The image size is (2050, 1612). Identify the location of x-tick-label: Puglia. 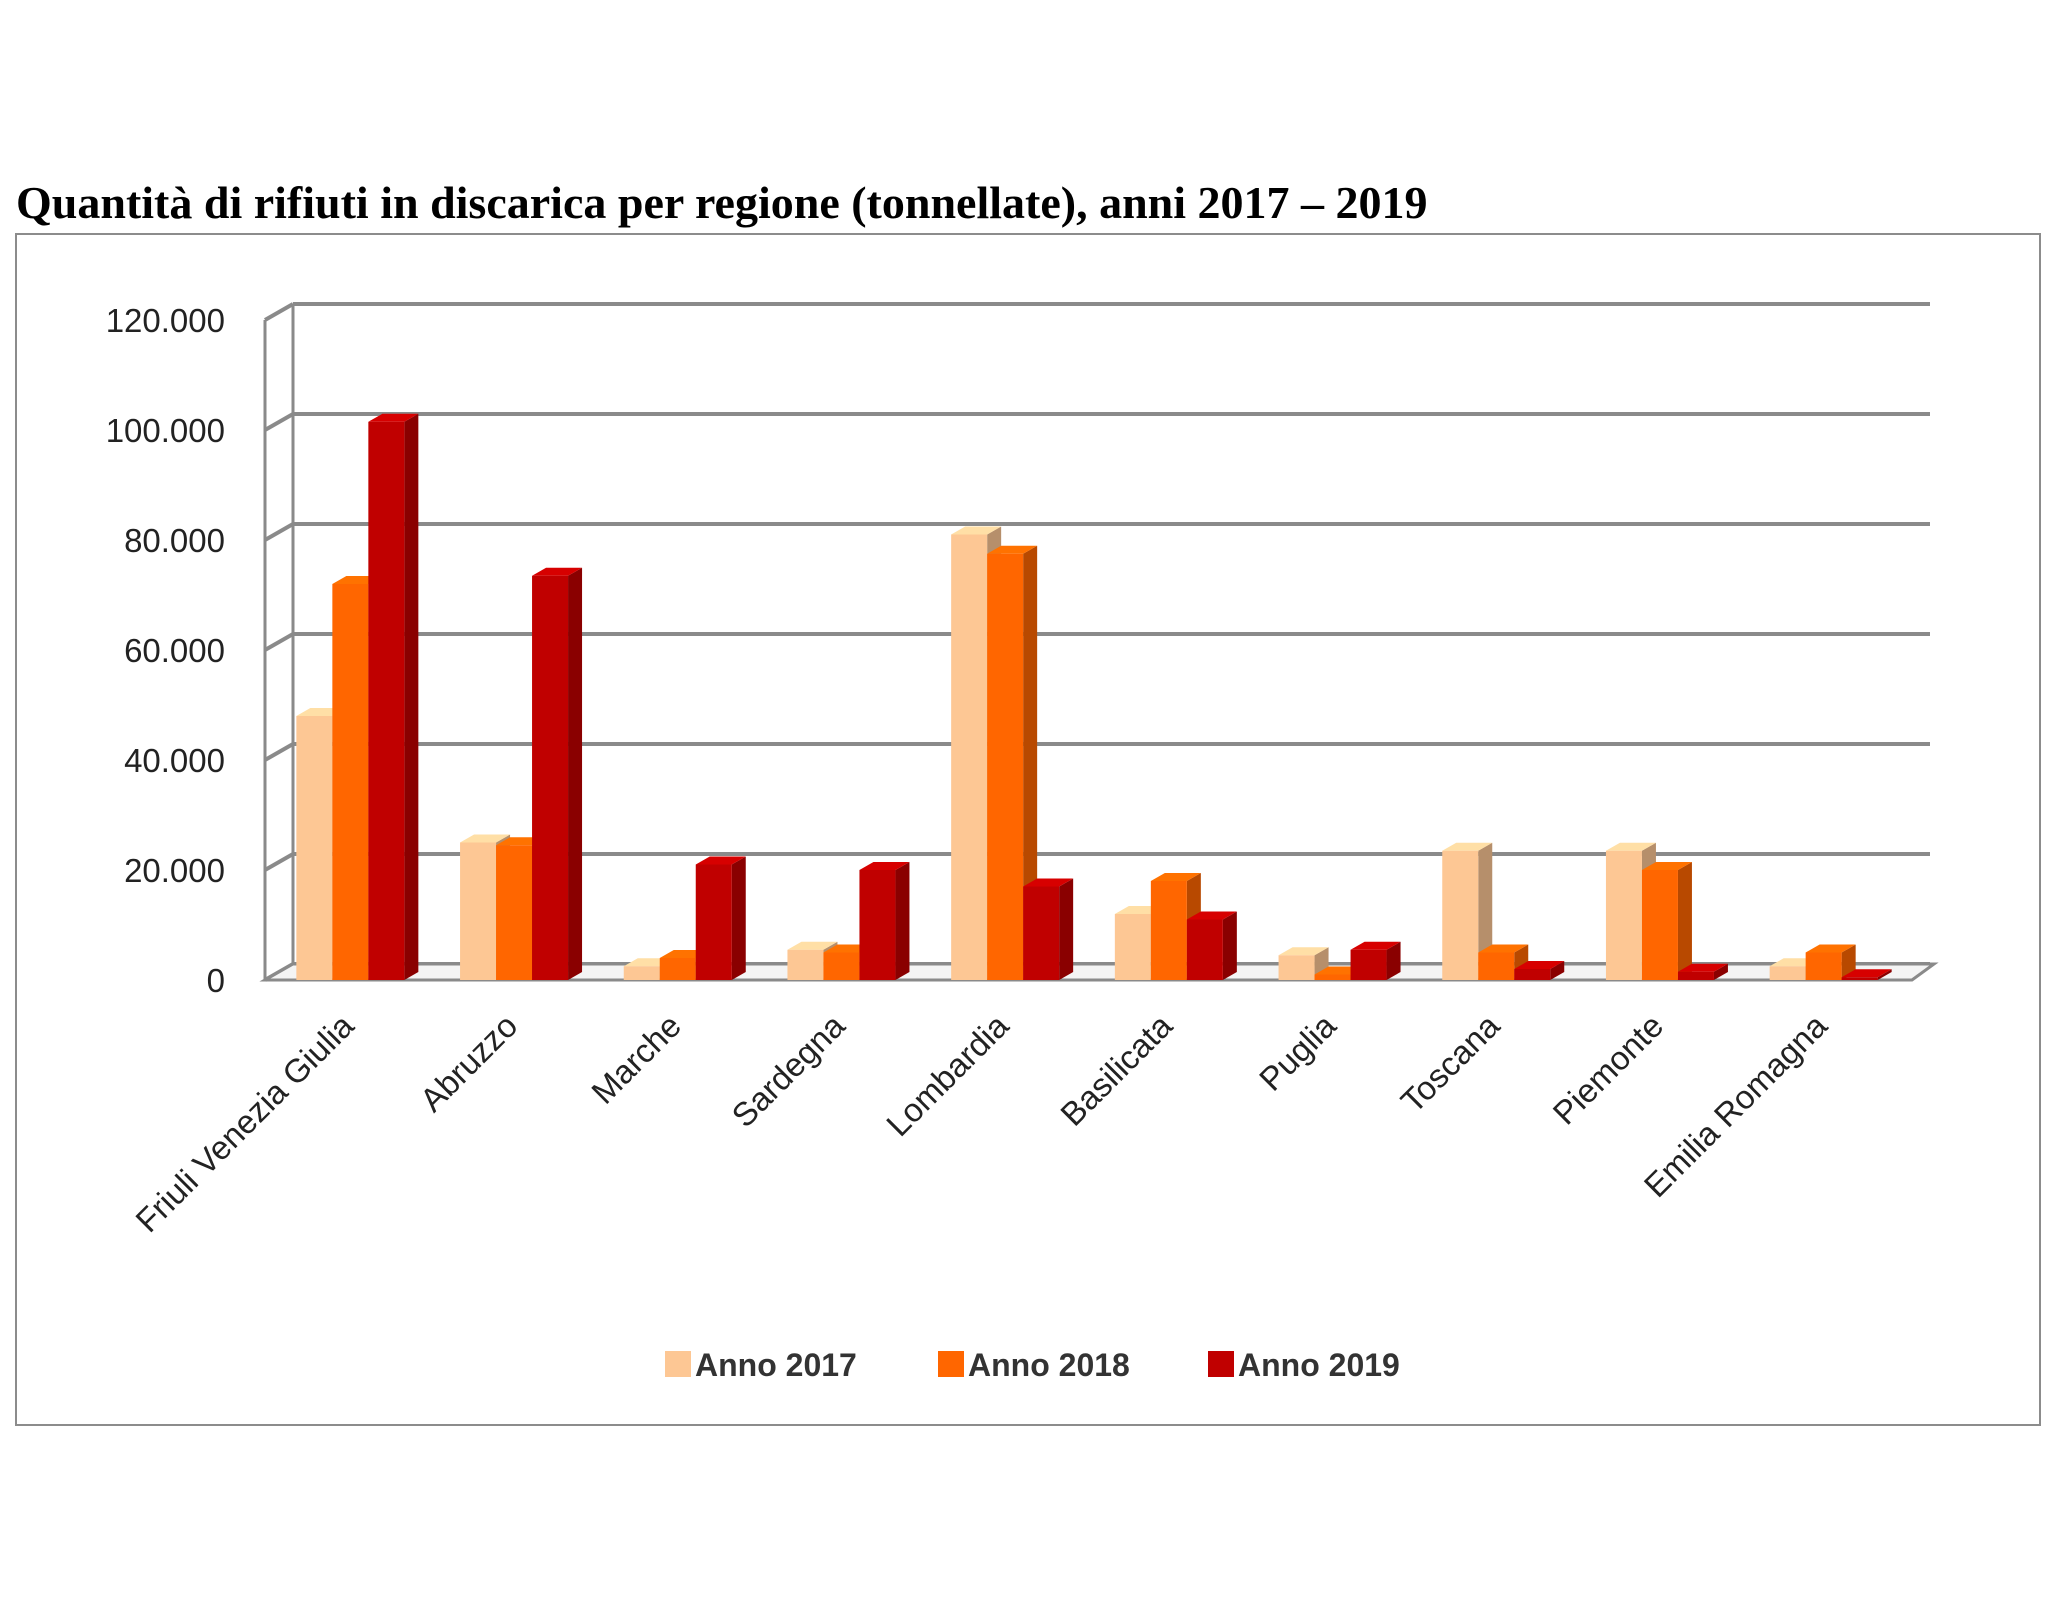
(1297, 1051).